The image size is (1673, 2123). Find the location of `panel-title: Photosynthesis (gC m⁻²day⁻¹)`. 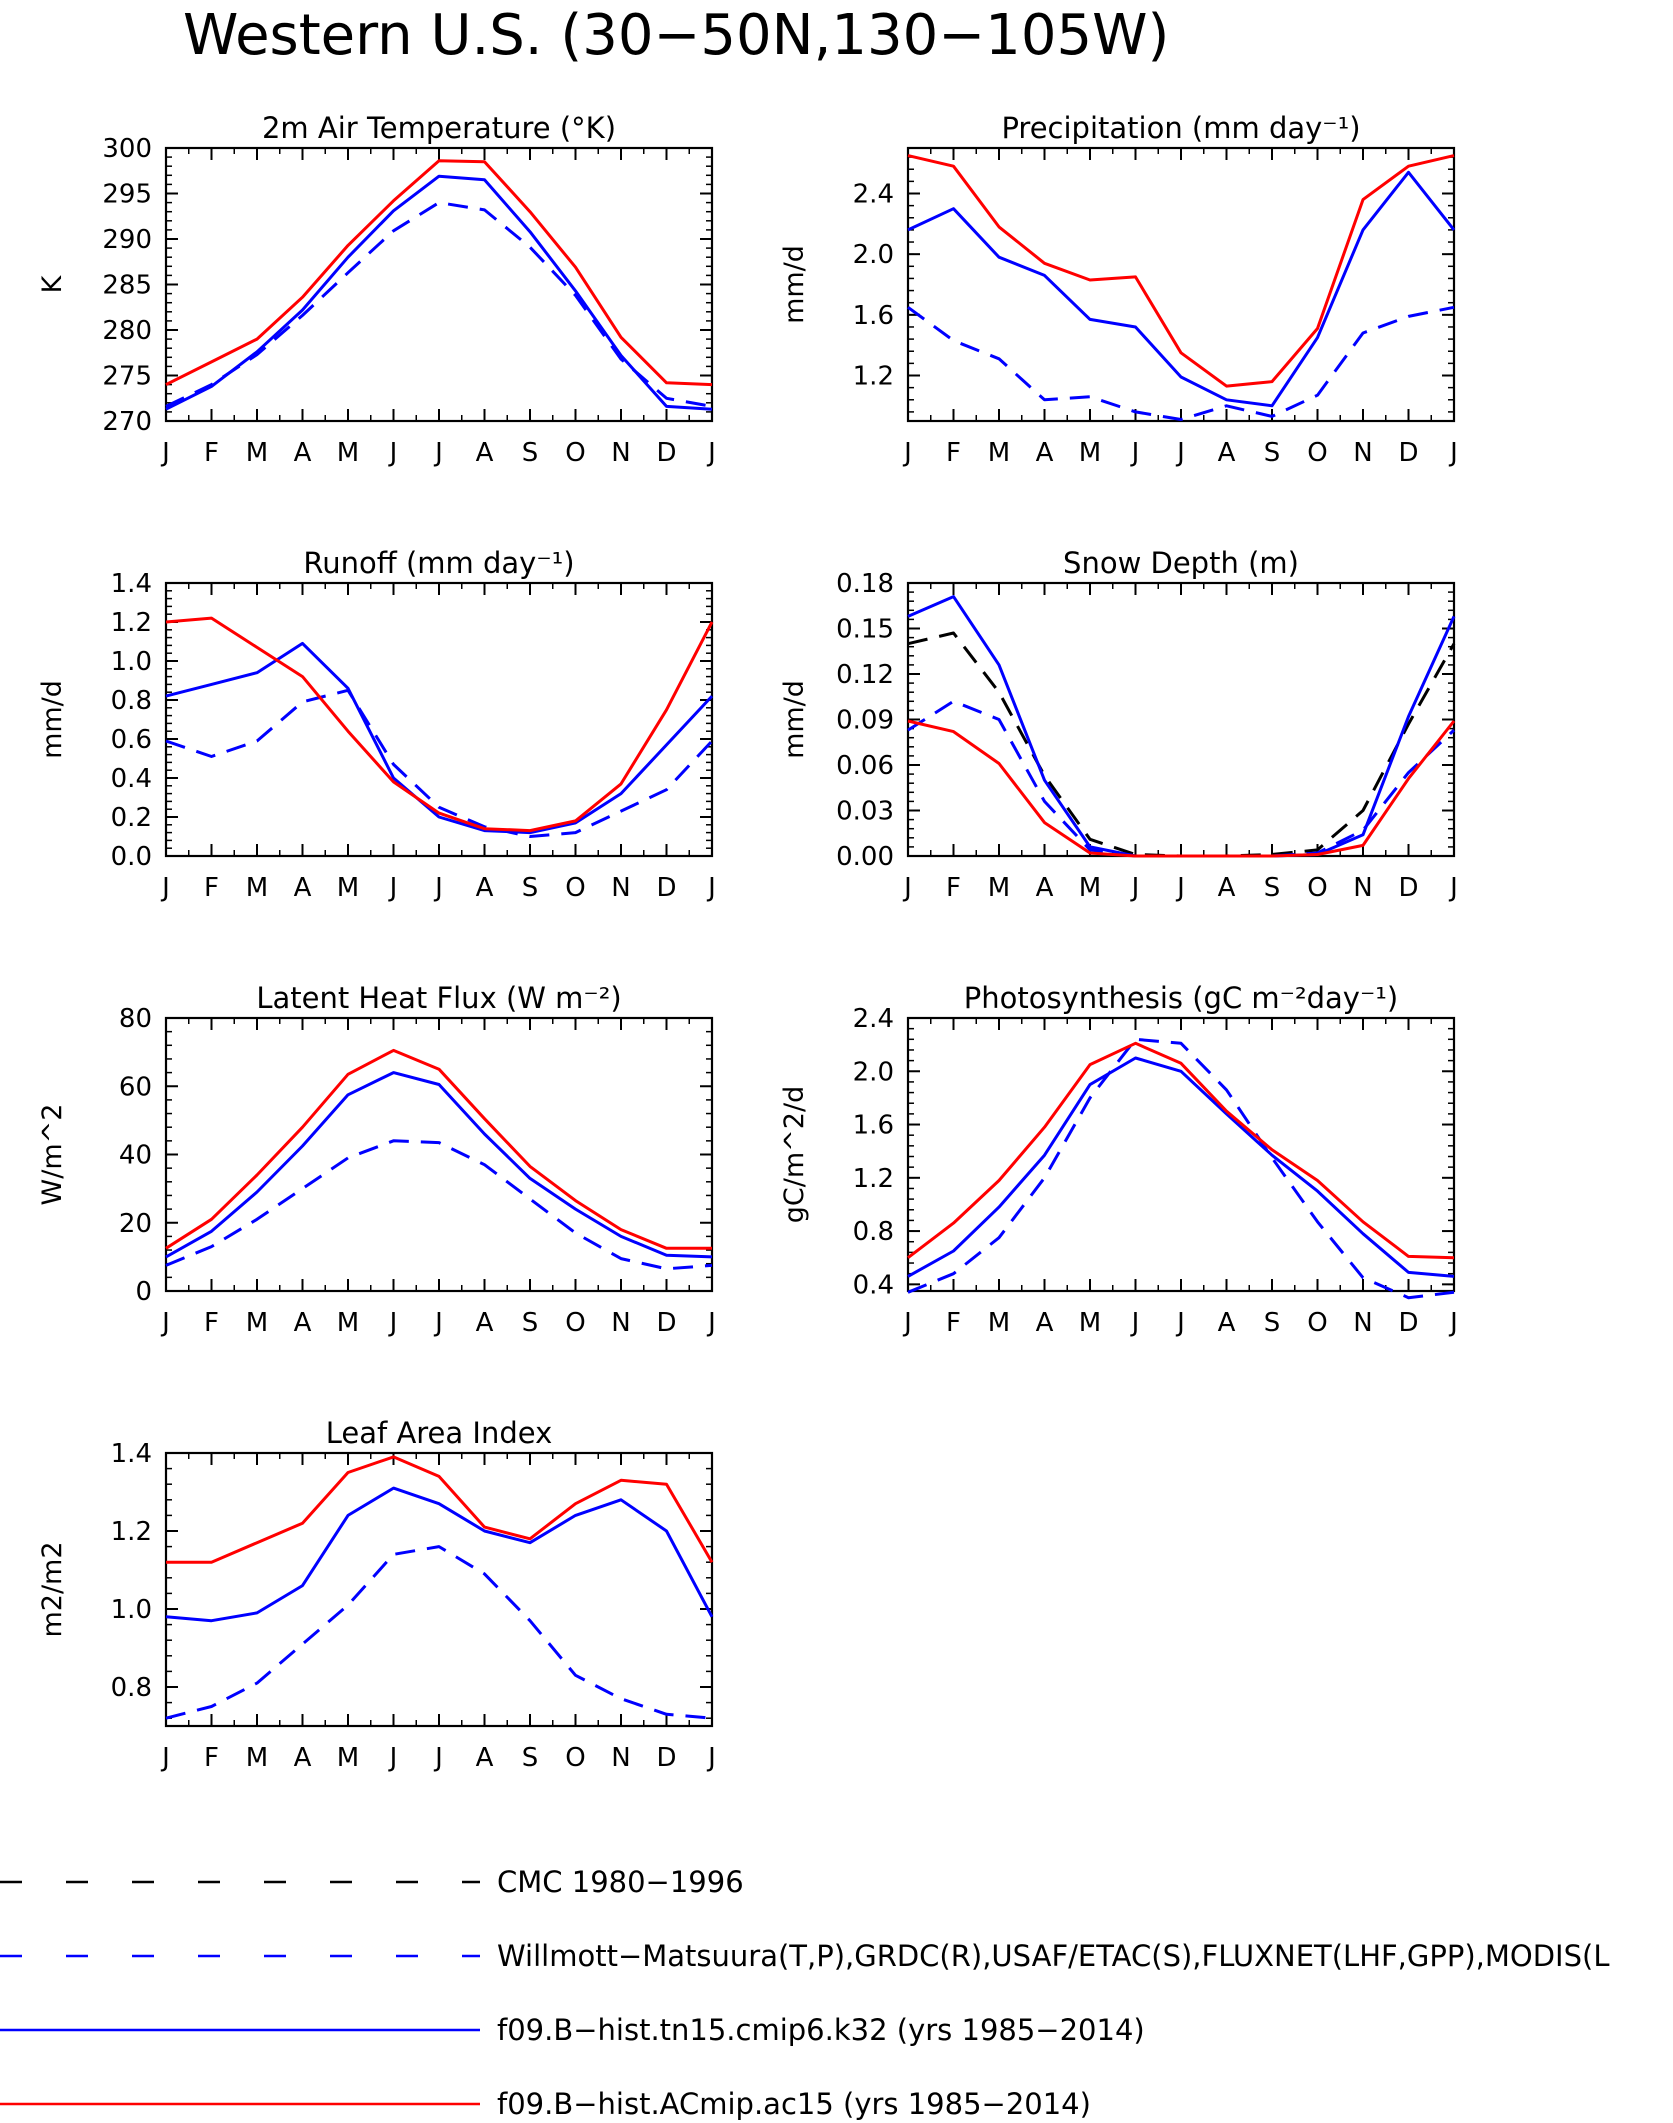

panel-title: Photosynthesis (gC m⁻²day⁻¹) is located at coordinates (1181, 998).